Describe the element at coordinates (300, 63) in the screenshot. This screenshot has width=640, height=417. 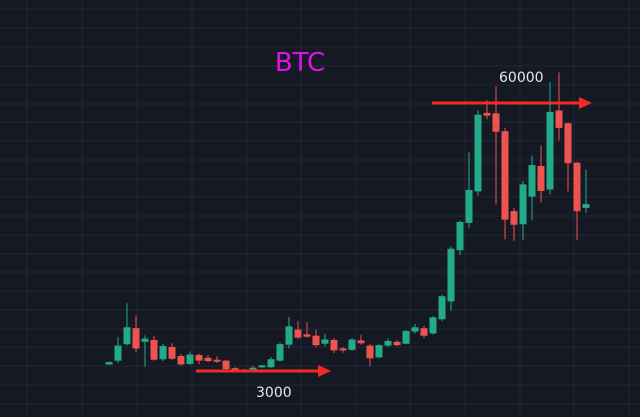
I see `chart-title: BTC` at that location.